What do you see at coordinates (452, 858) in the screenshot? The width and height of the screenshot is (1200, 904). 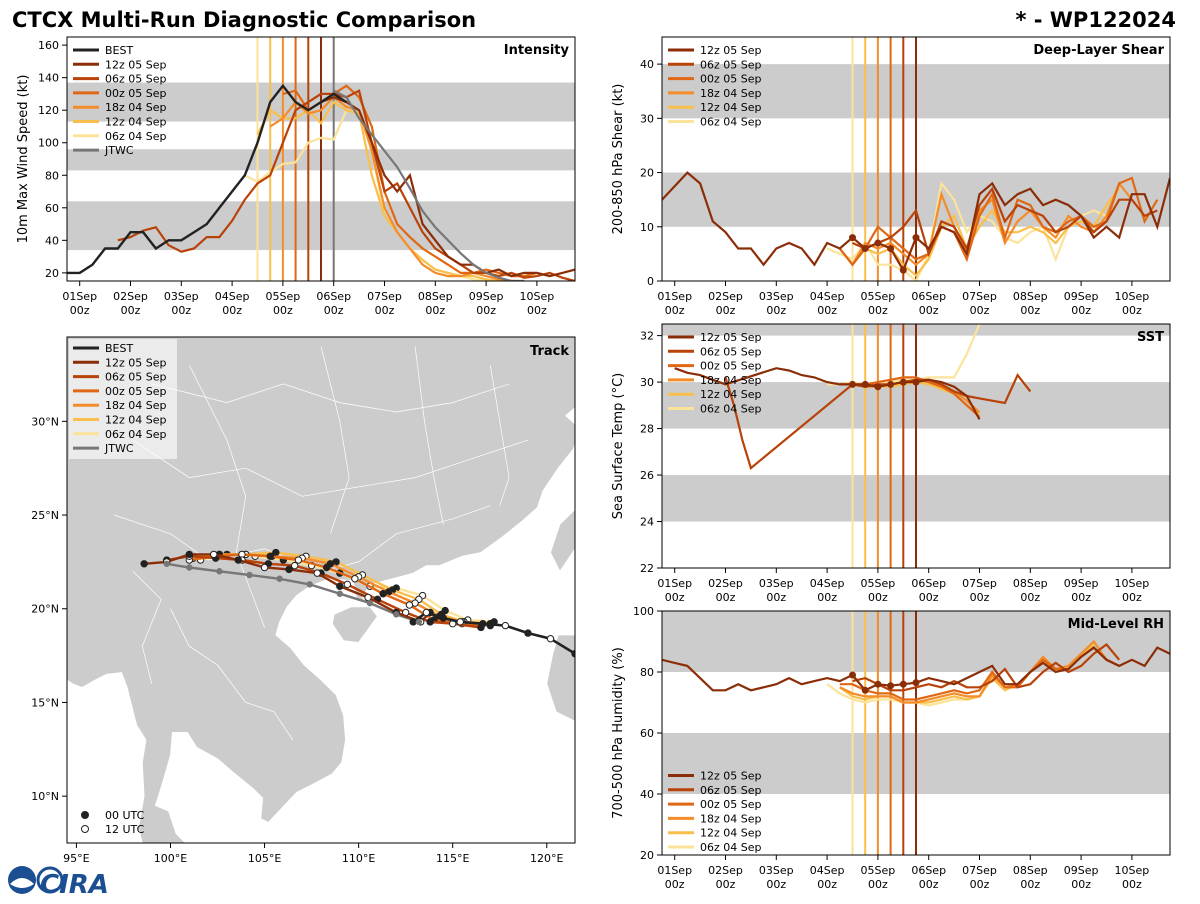 I see `x-tick-label: 115°E` at bounding box center [452, 858].